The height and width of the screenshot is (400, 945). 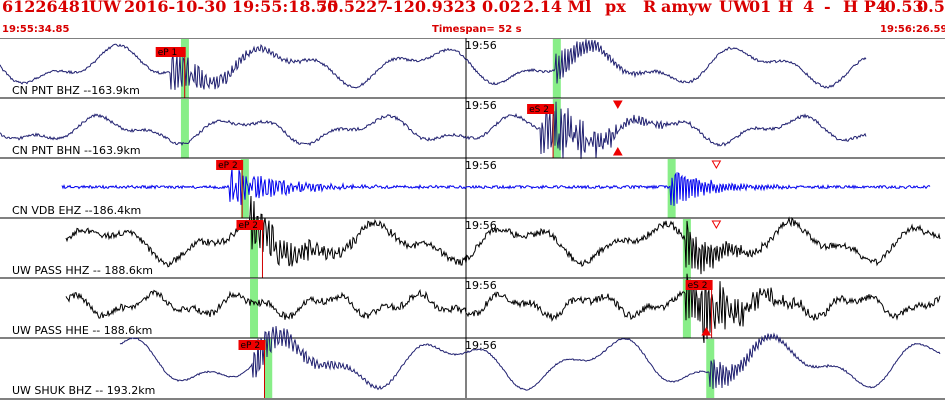 I want to click on phase-pick-label: eP 1, so click(x=168, y=53).